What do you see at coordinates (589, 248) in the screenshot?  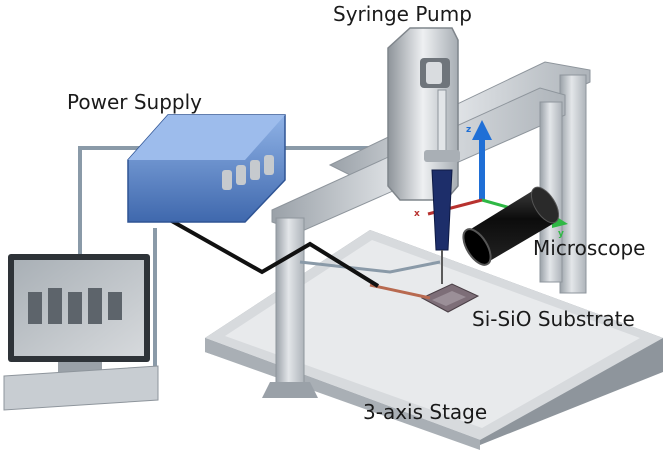 I see `microscope-label: Microscope` at bounding box center [589, 248].